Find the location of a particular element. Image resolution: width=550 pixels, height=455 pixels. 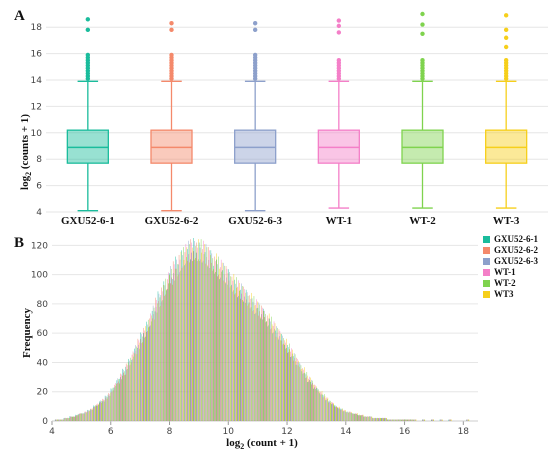

legend-item: WT-2 is located at coordinates (499, 283).